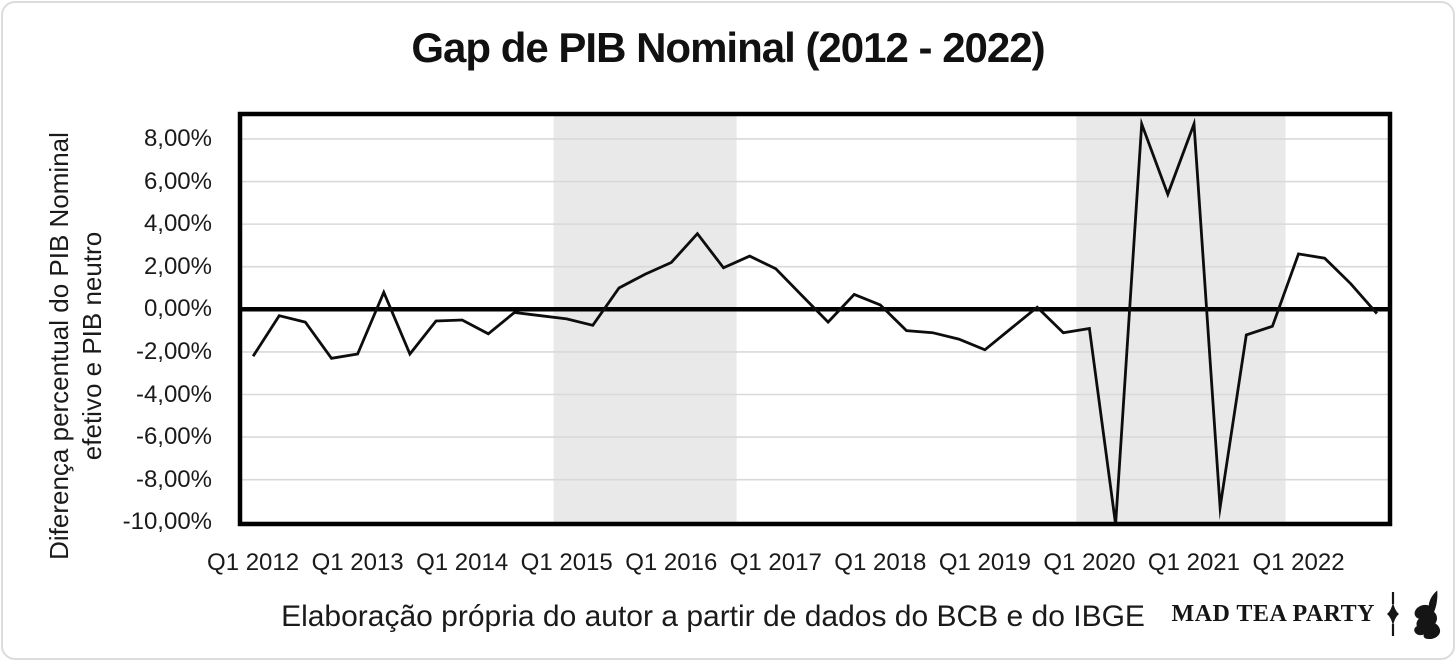  I want to click on y-tick-label: 8,00%, so click(177, 138).